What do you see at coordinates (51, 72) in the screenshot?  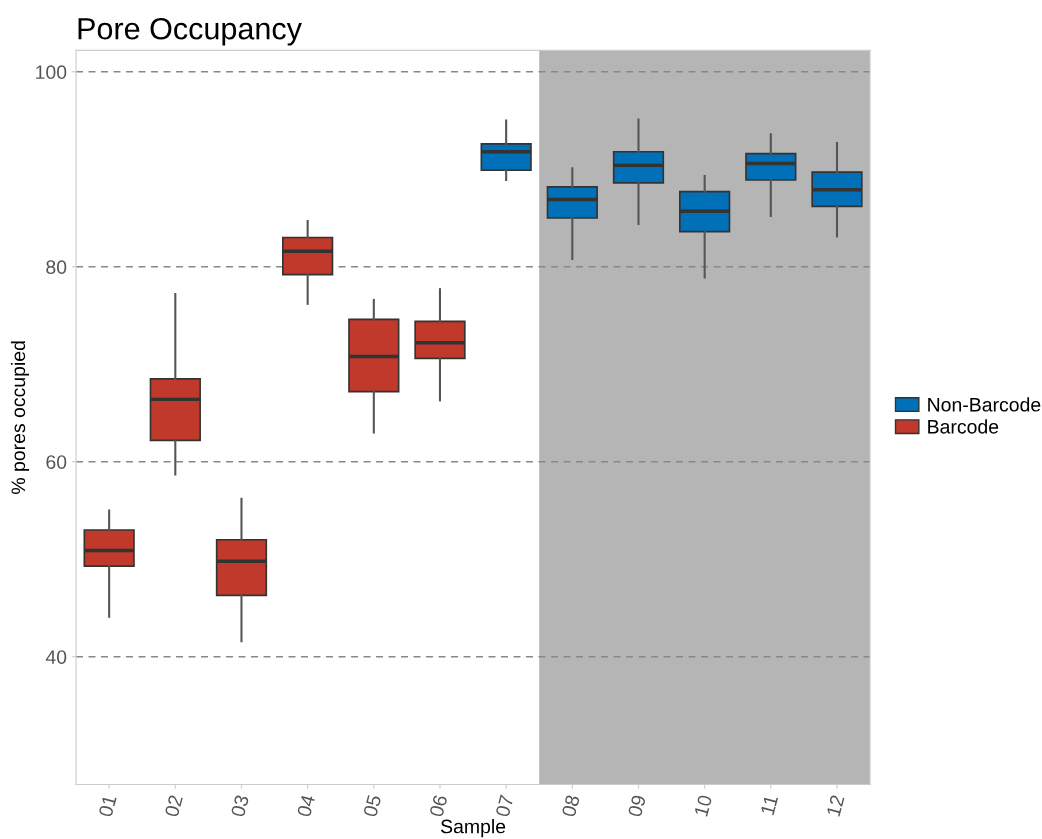 I see `y-tick-label: 100` at bounding box center [51, 72].